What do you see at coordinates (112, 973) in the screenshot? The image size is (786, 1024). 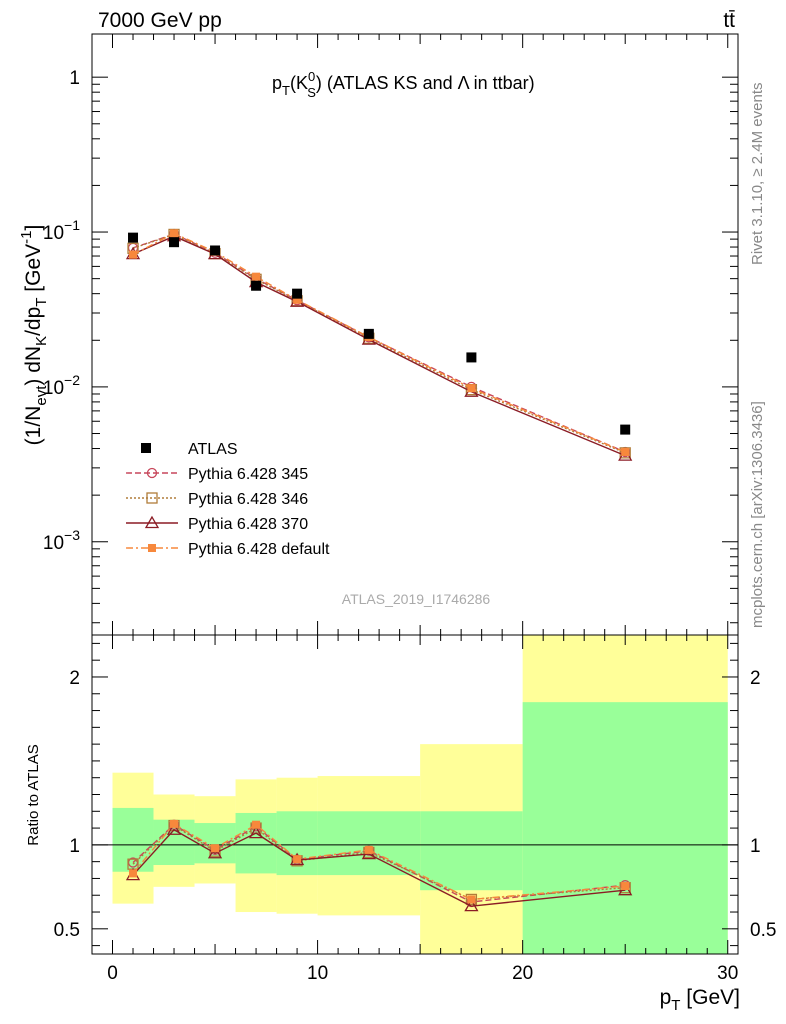 I see `x-tick-label-0: 0` at bounding box center [112, 973].